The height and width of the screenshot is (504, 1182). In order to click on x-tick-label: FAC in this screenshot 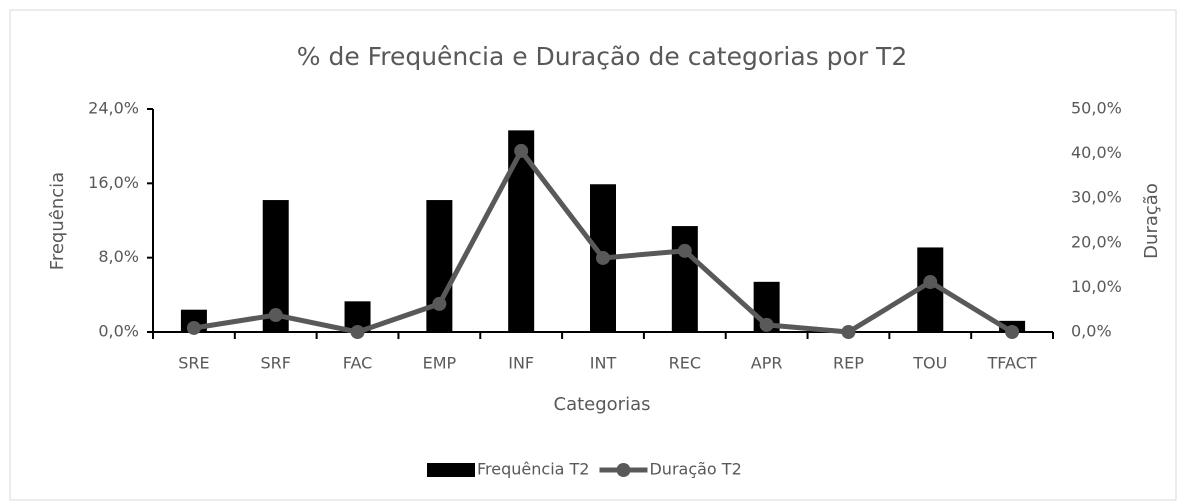, I will do `click(358, 363)`.